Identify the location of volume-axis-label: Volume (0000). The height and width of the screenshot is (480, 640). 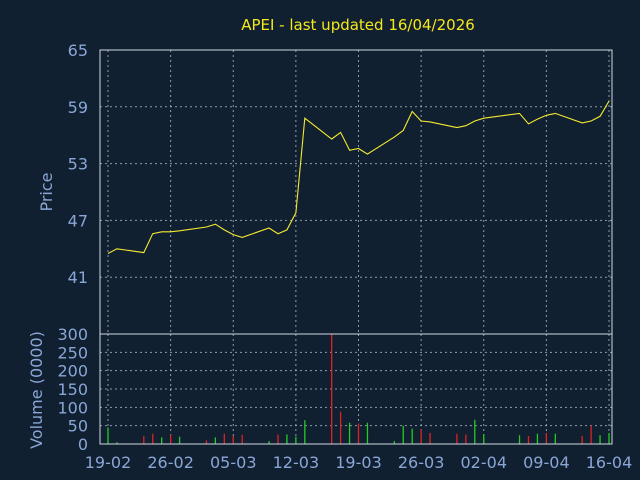
(36, 390).